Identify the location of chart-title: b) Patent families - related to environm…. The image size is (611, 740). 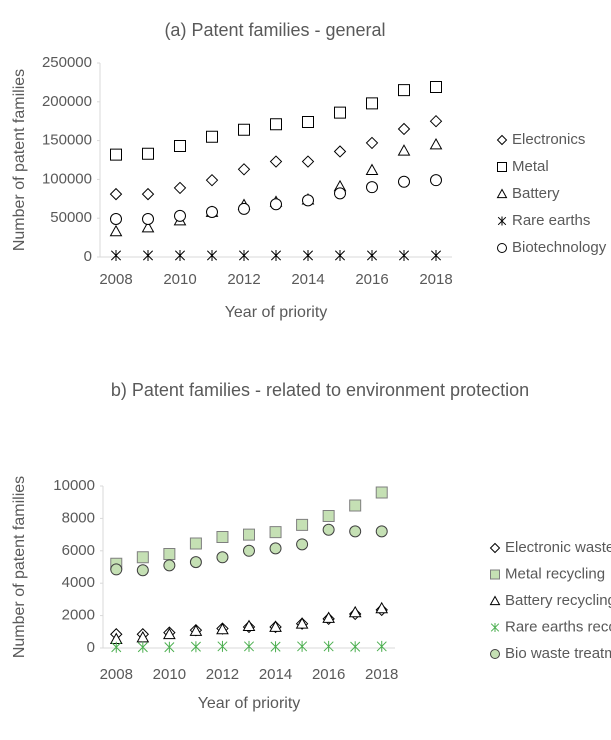
(320, 390).